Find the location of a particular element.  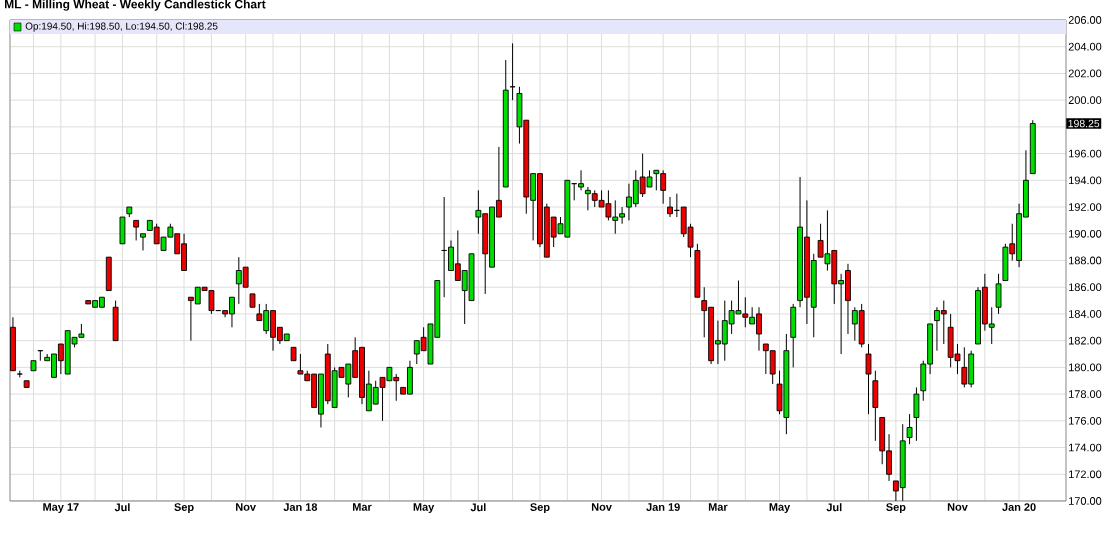

x-tick-label: Jan 20 is located at coordinates (1019, 507).